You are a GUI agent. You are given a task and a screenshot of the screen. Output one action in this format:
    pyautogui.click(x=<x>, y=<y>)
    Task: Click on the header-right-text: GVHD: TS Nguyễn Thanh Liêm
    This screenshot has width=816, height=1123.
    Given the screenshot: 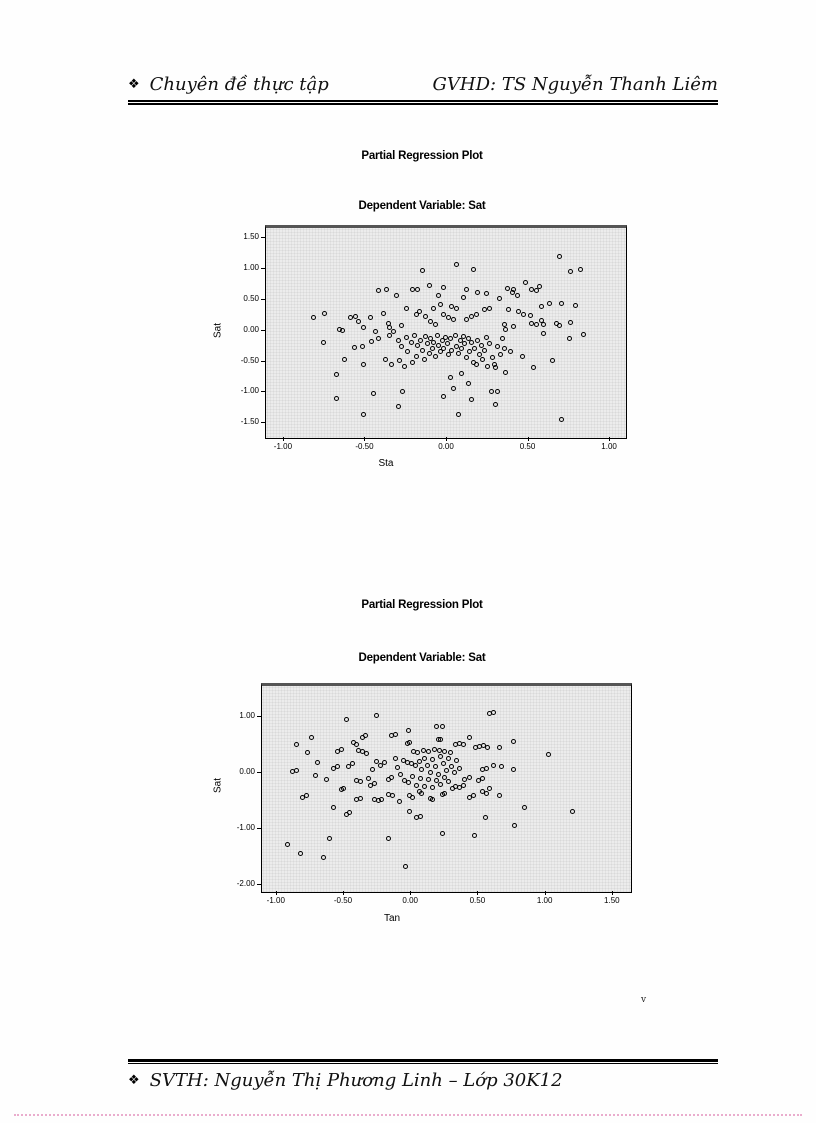 What is the action you would take?
    pyautogui.click(x=575, y=84)
    